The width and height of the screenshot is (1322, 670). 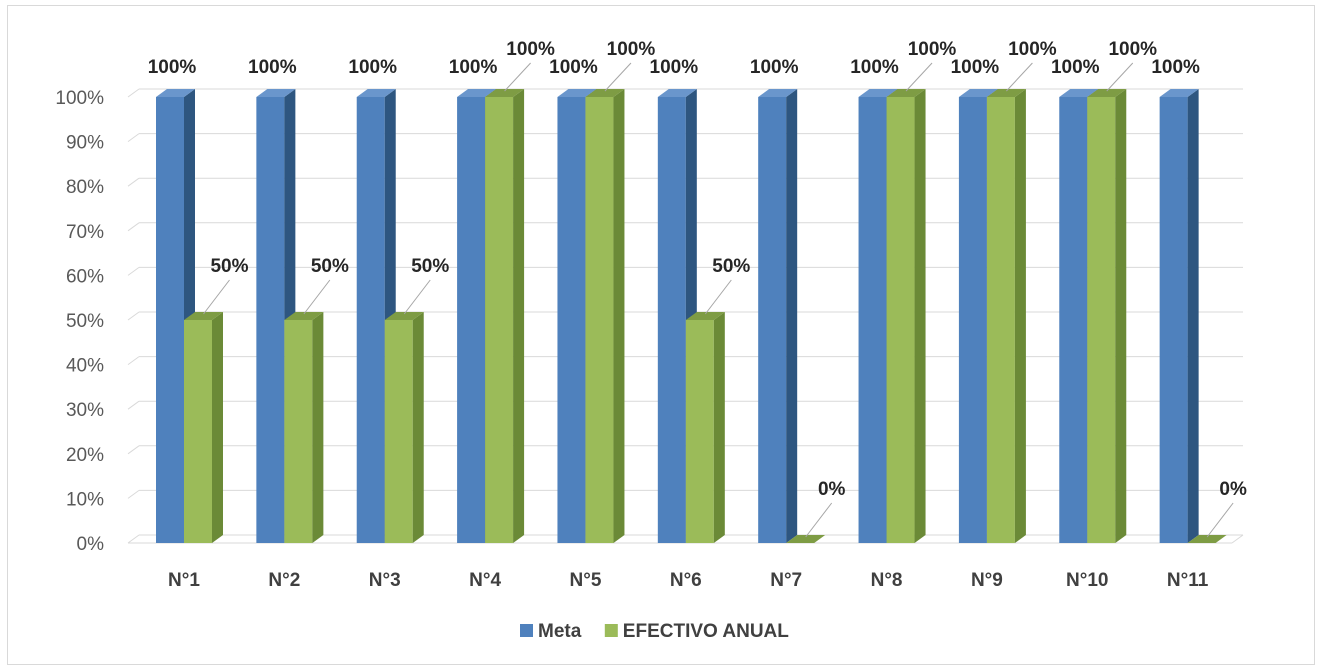 I want to click on y-tick-label: 100%, so click(x=79, y=98).